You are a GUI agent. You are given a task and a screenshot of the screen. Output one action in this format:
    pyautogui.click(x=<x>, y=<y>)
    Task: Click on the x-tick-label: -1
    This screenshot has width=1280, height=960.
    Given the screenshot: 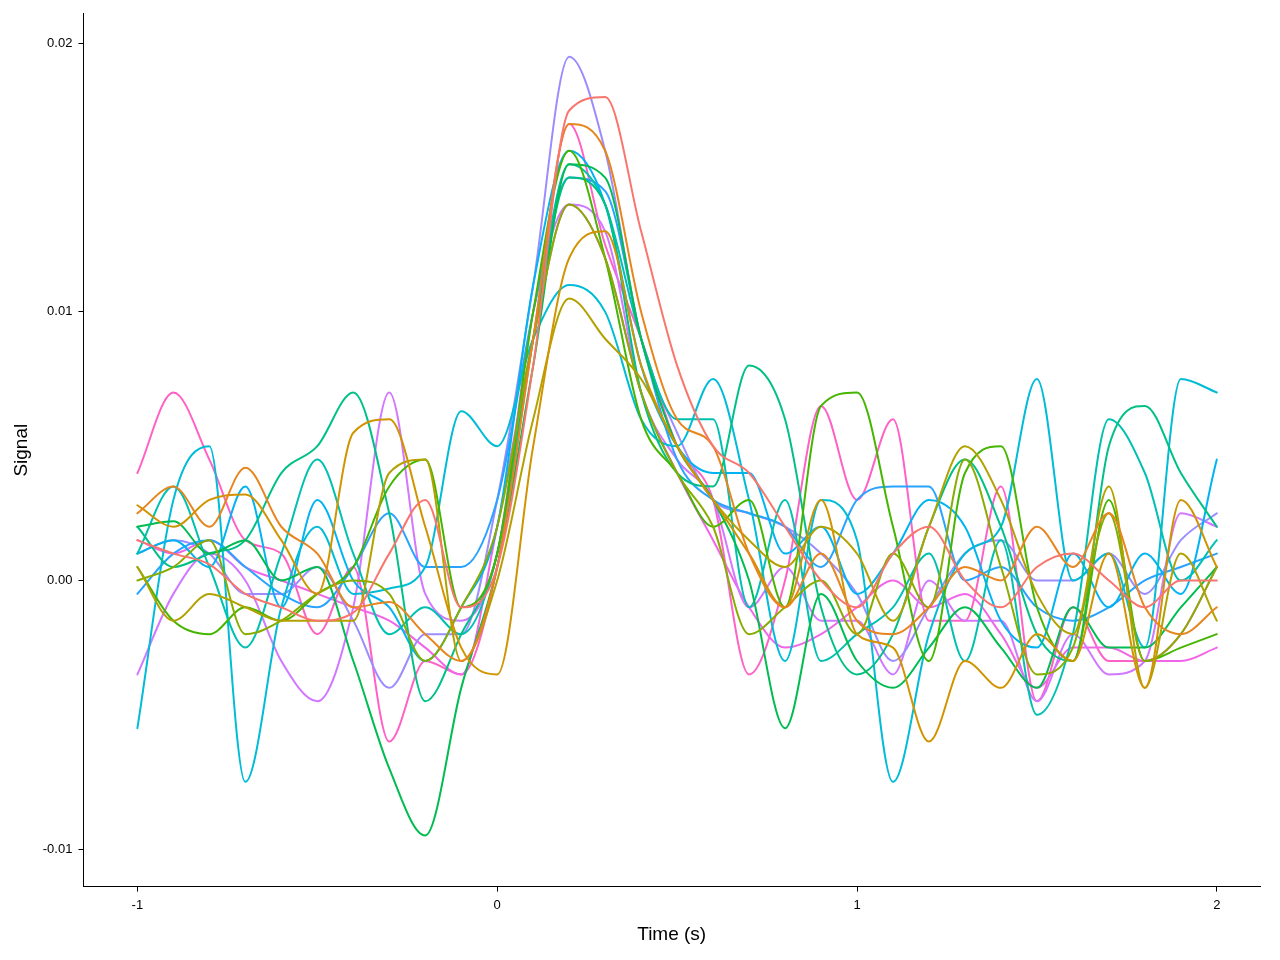 What is the action you would take?
    pyautogui.click(x=137, y=904)
    